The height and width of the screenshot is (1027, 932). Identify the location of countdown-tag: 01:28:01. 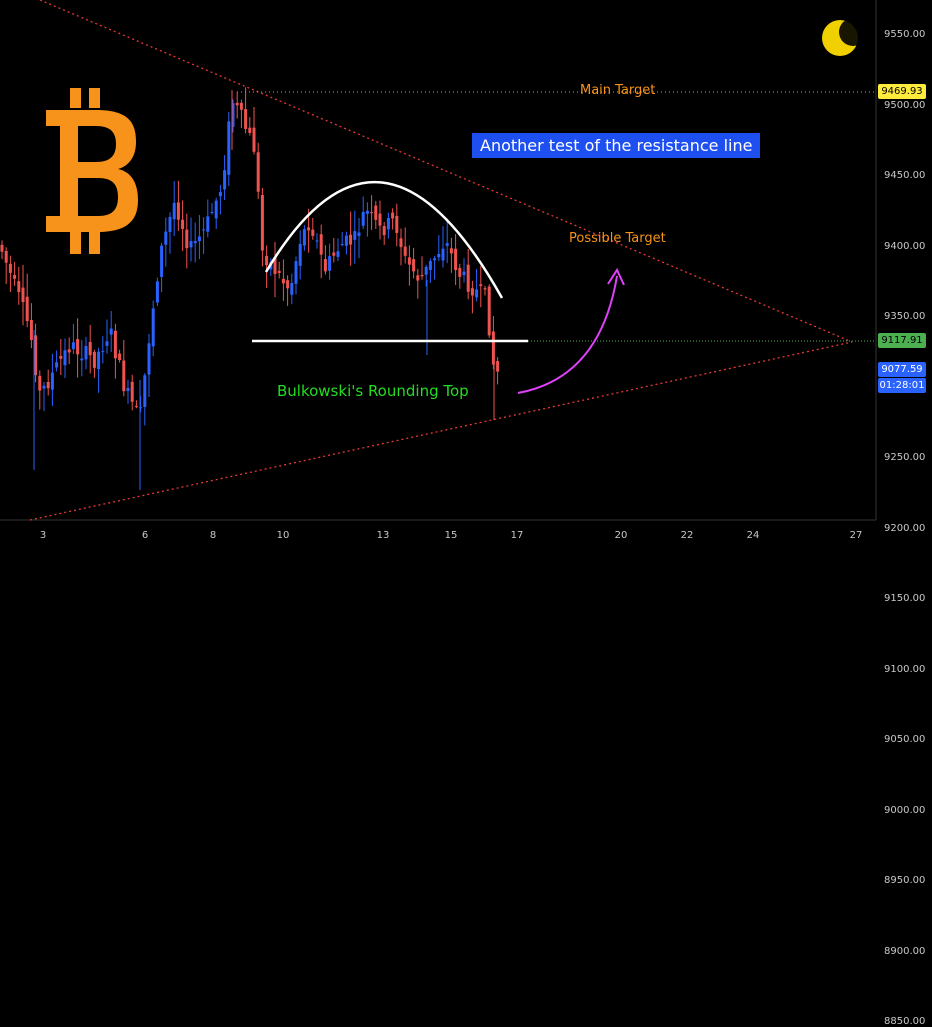
(902, 385).